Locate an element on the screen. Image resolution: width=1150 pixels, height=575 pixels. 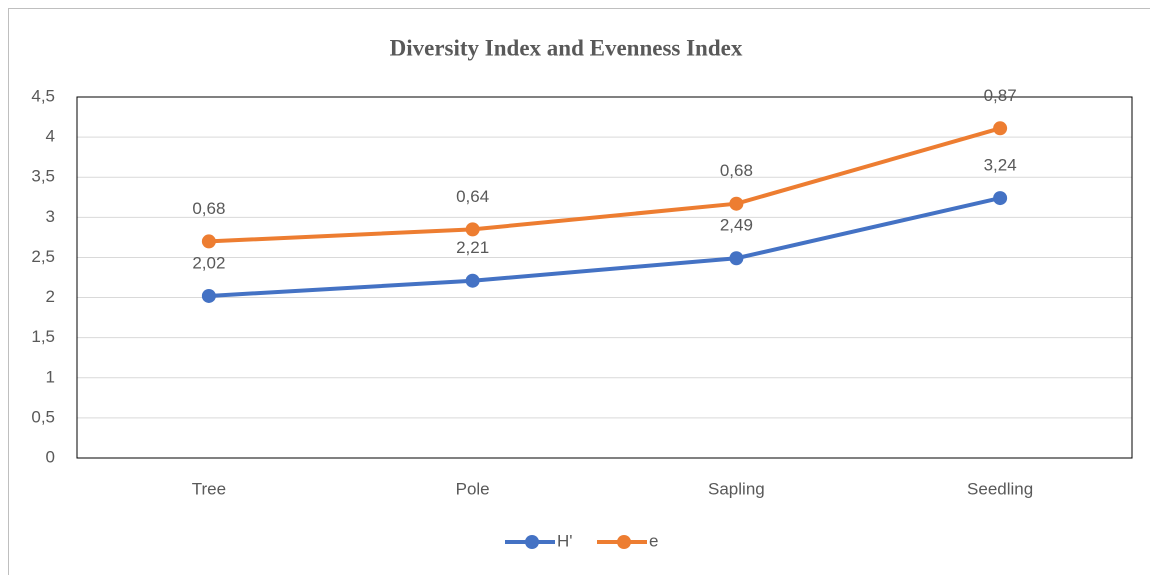
y-tick-label: 4,5 is located at coordinates (43, 95).